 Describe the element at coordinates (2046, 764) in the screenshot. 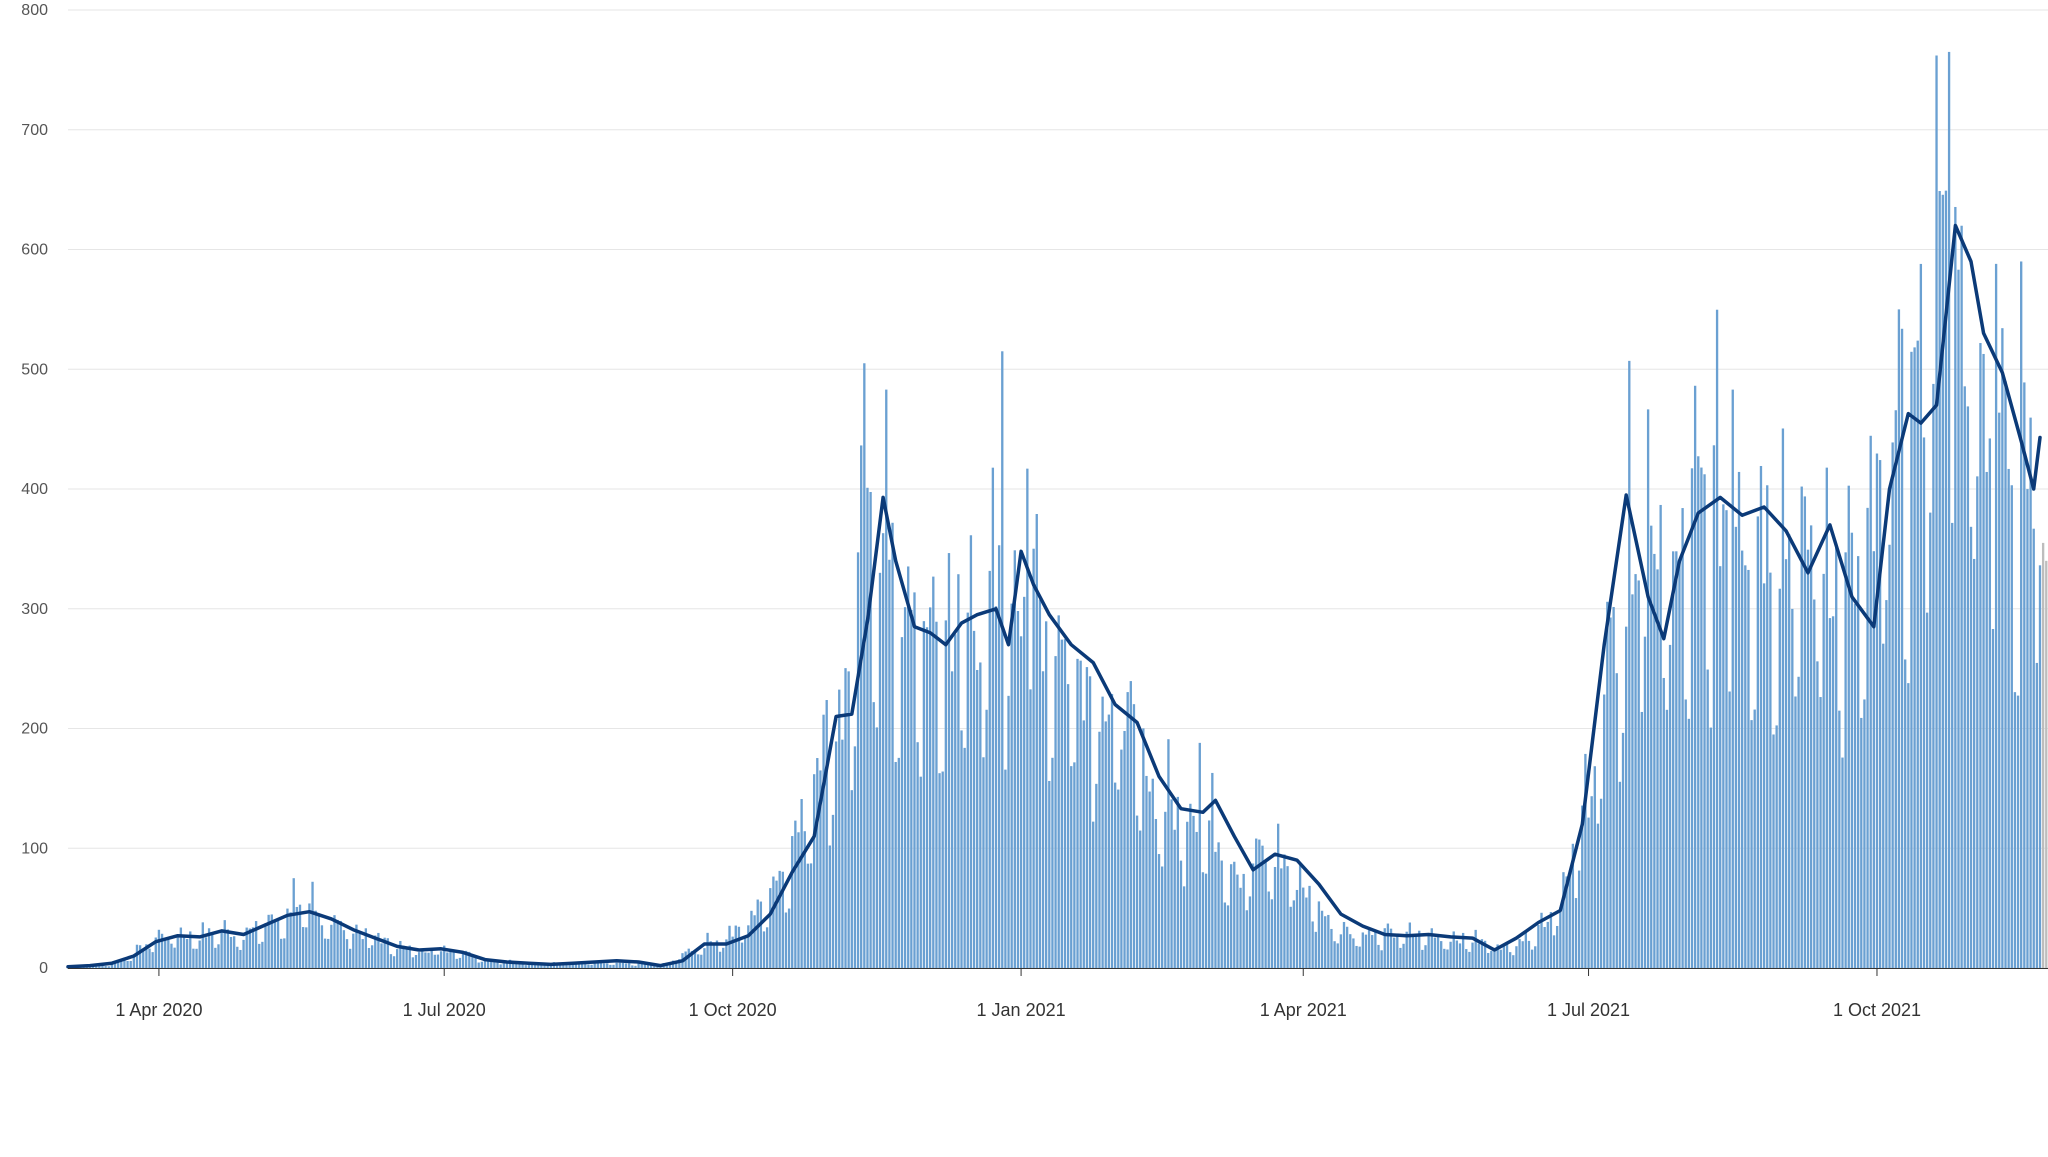

I see `incomplete-bar` at that location.